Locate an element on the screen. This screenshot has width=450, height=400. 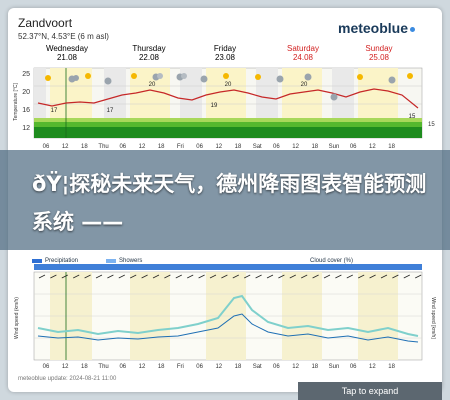
day-header: Saturday 24.08 is located at coordinates (303, 53).